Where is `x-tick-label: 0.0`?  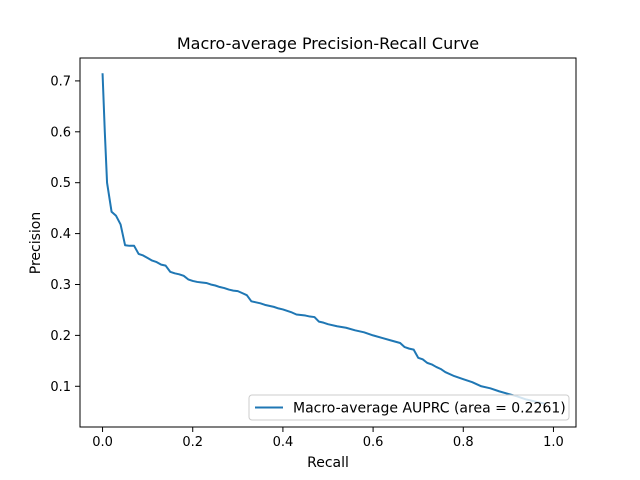 x-tick-label: 0.0 is located at coordinates (102, 442).